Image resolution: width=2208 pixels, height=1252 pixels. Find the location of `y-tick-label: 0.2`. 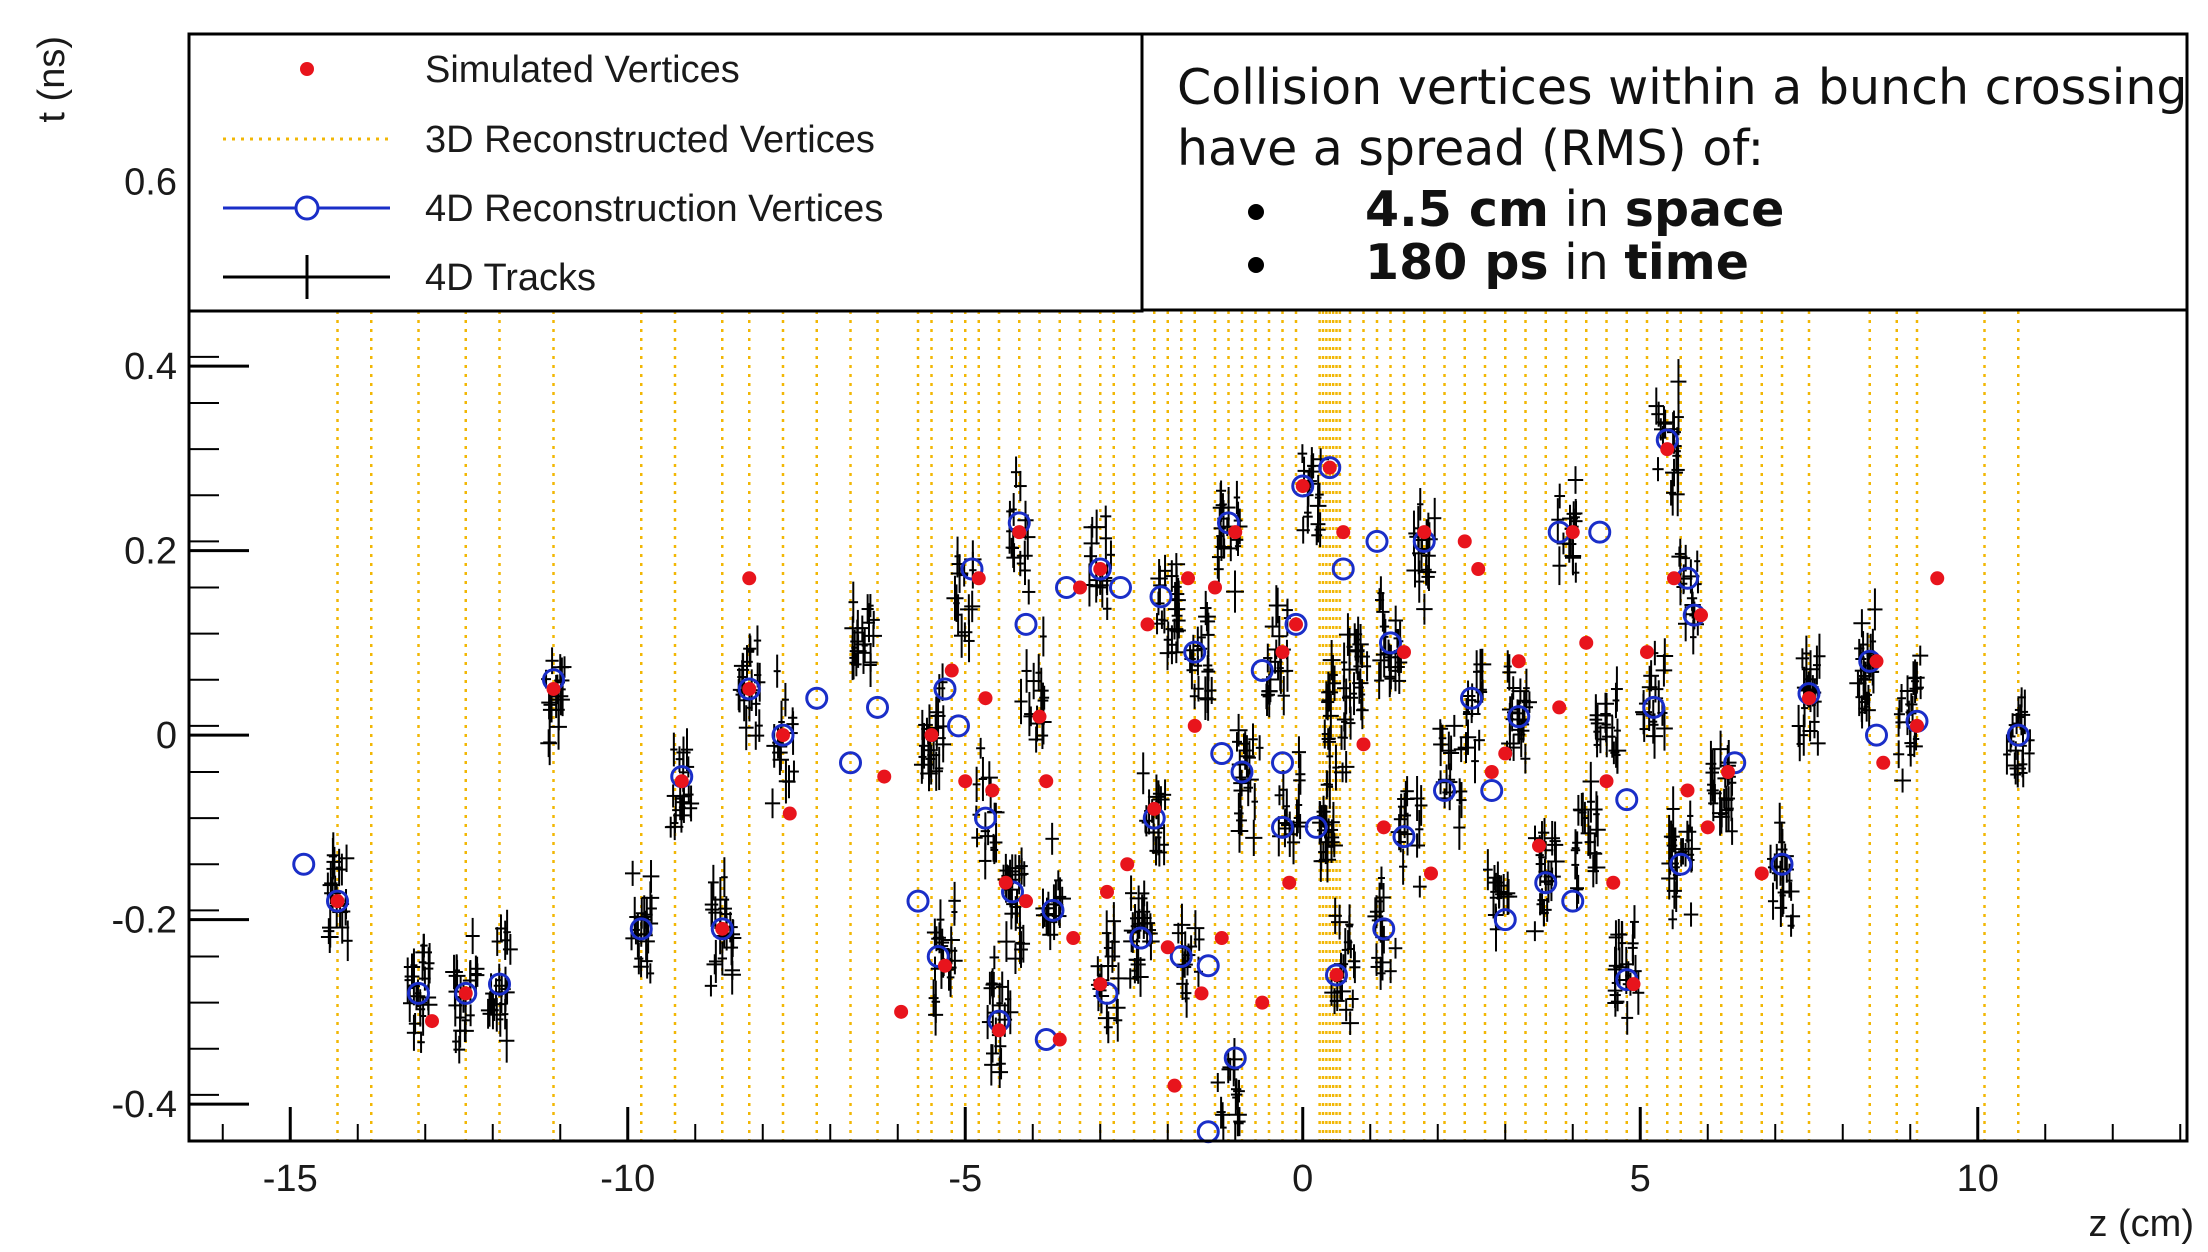

y-tick-label: 0.2 is located at coordinates (150, 552).